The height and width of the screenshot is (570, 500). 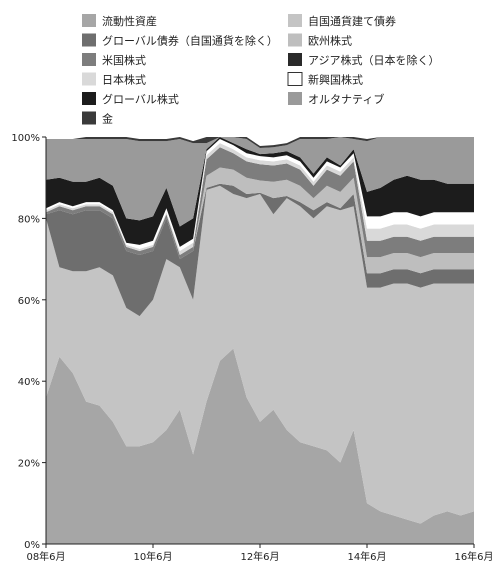 What do you see at coordinates (346, 99) in the screenshot?
I see `legend-label: オルタナティブ` at bounding box center [346, 99].